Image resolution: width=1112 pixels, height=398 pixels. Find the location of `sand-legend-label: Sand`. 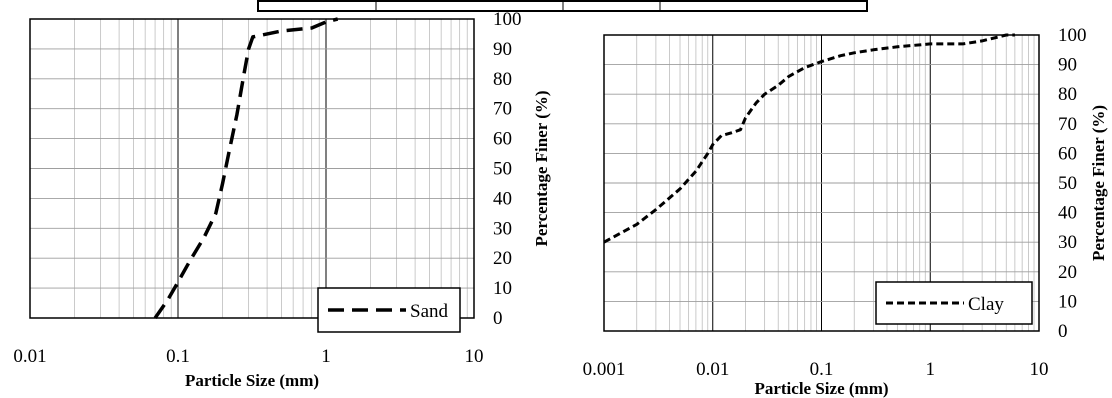

sand-legend-label: Sand is located at coordinates (429, 311).